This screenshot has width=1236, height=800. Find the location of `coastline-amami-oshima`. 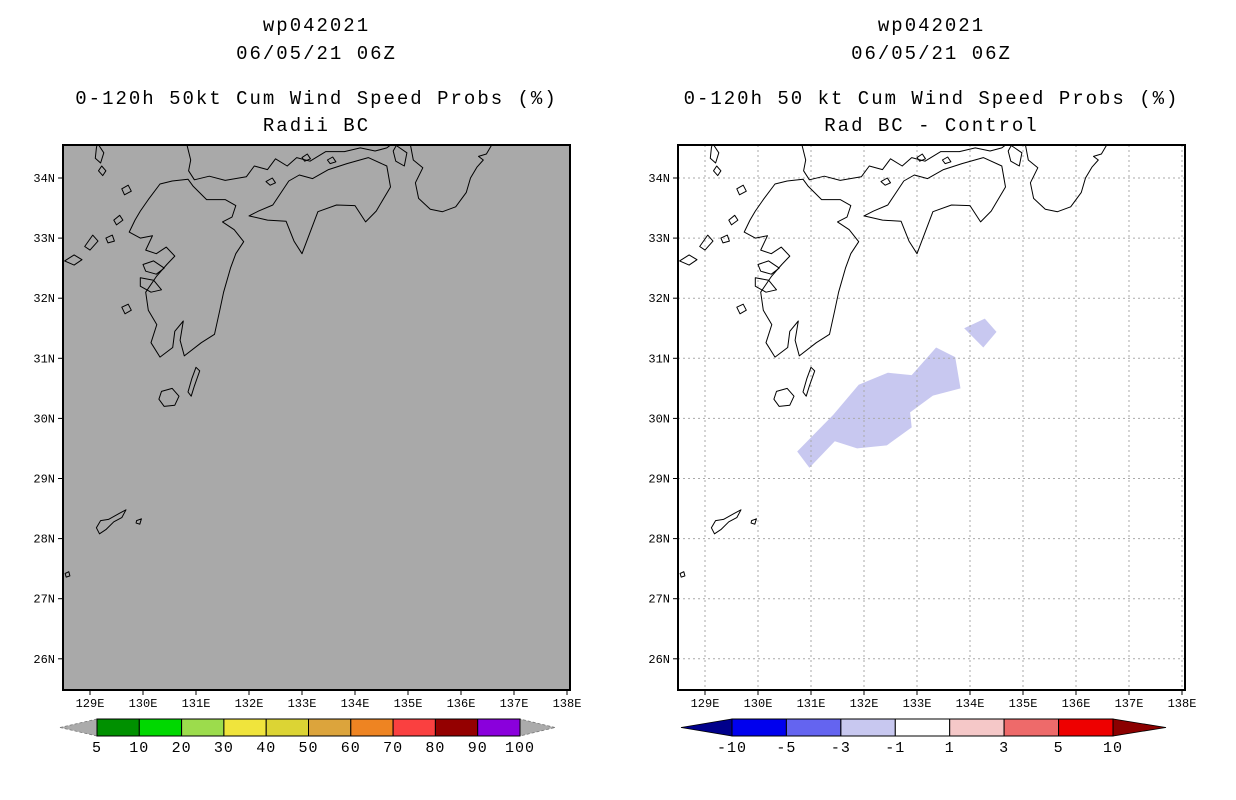

coastline-amami-oshima is located at coordinates (111, 522).